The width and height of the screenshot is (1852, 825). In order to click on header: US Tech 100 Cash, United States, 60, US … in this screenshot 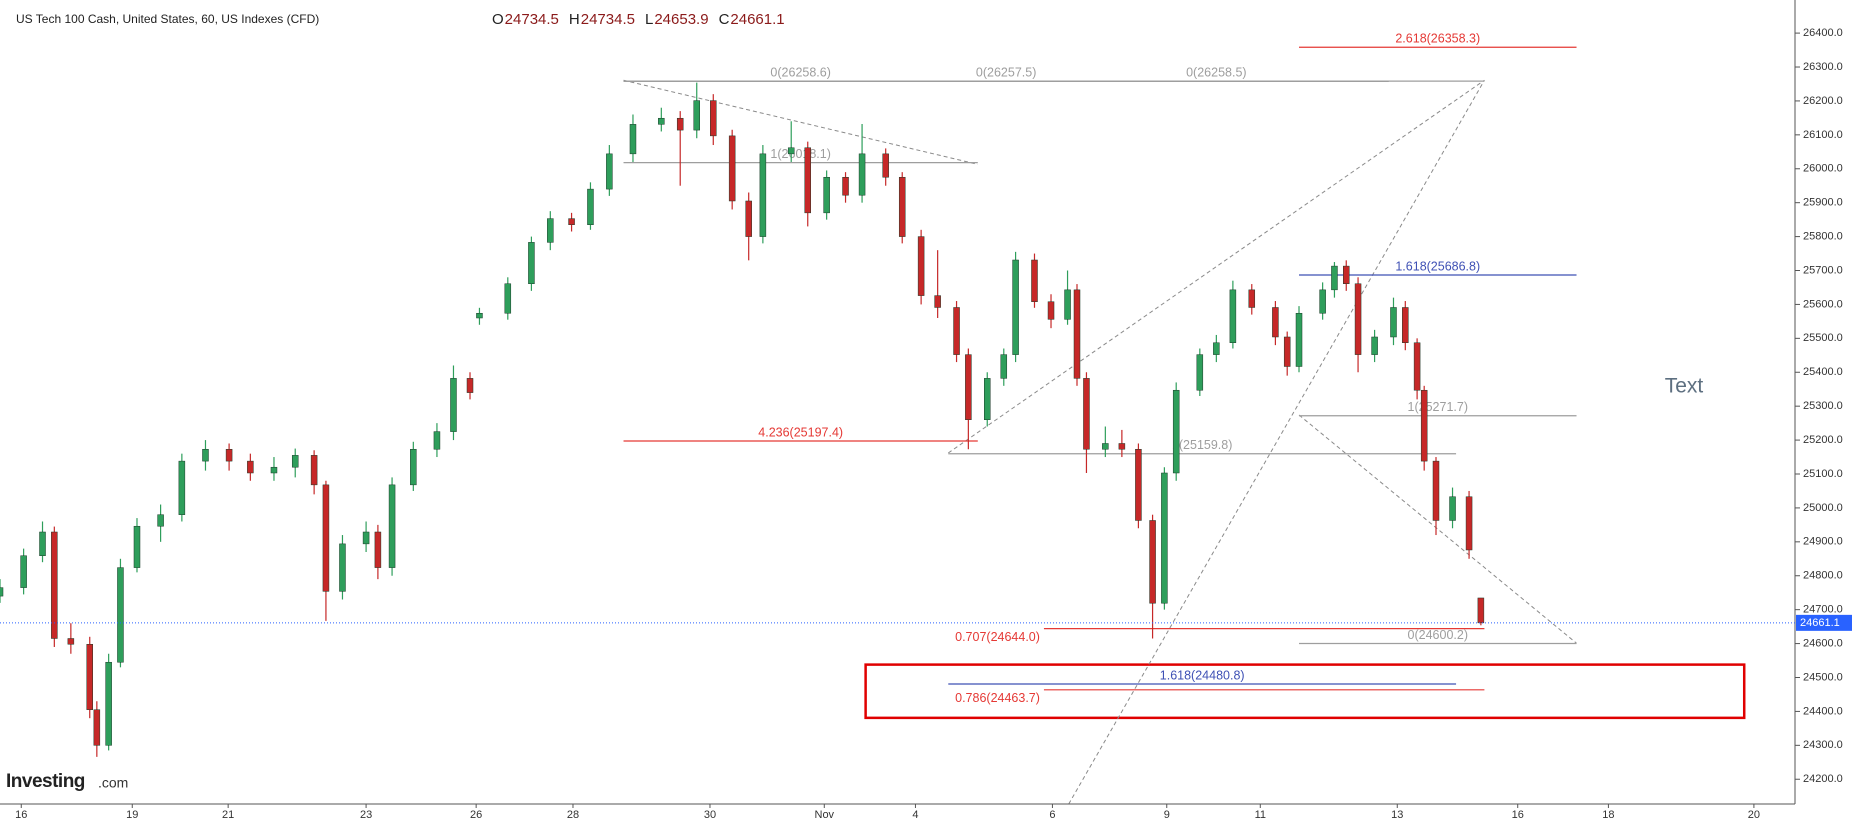, I will do `click(400, 19)`.